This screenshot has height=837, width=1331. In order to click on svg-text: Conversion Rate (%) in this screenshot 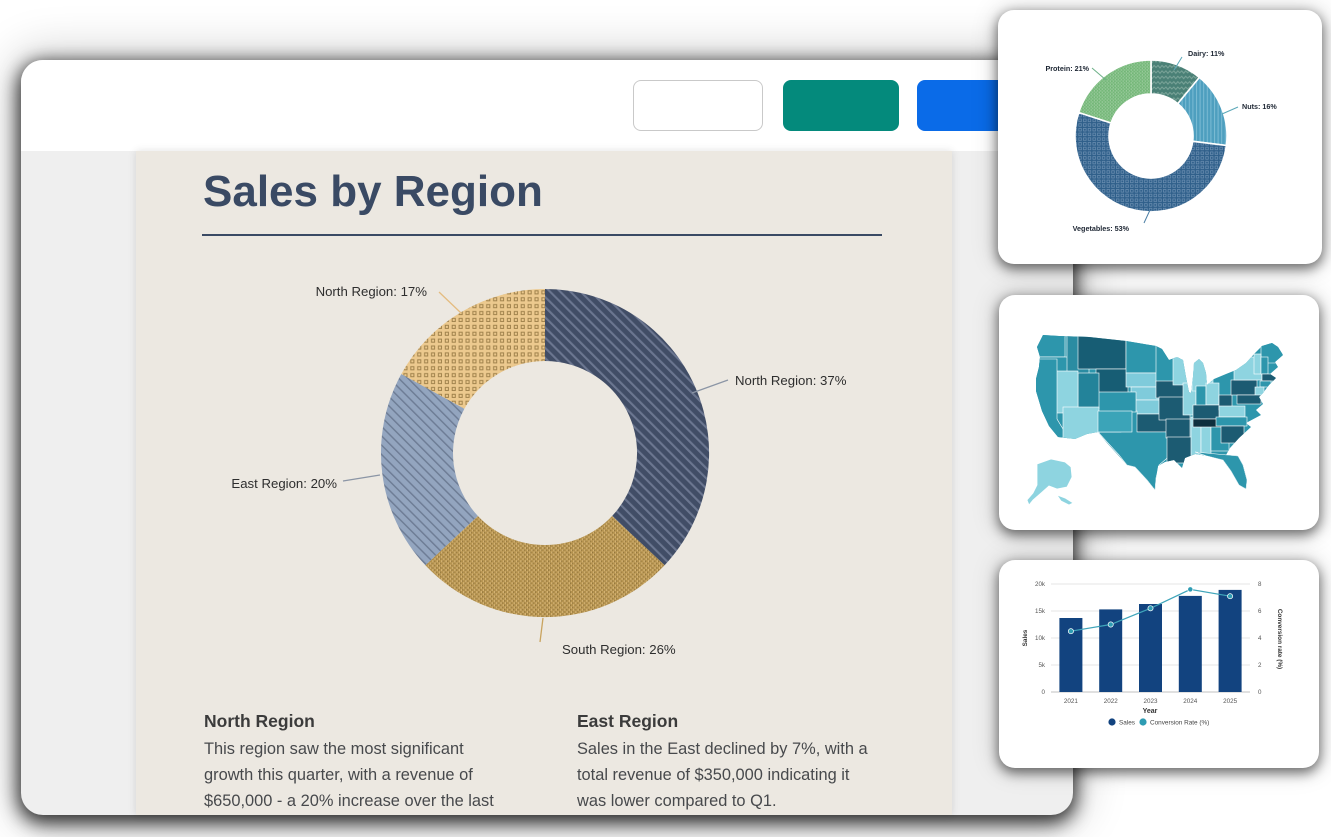, I will do `click(1179, 723)`.